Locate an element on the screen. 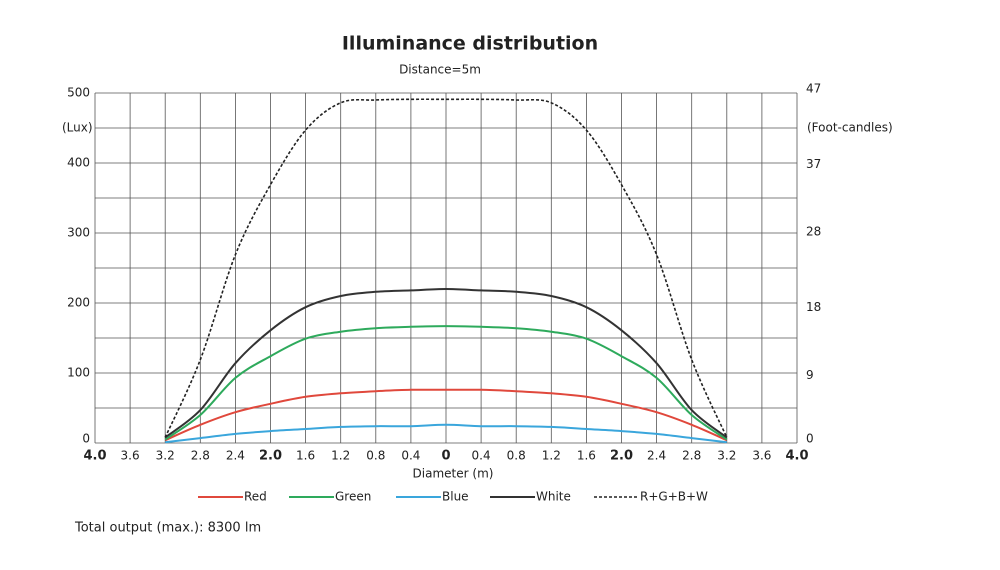 This screenshot has width=1000, height=570. footer-note: Total output (max.): 8300 lm is located at coordinates (167, 528).